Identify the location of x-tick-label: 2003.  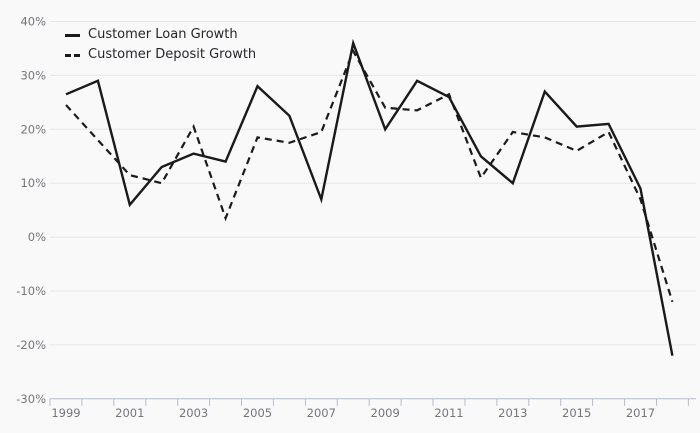
(193, 413).